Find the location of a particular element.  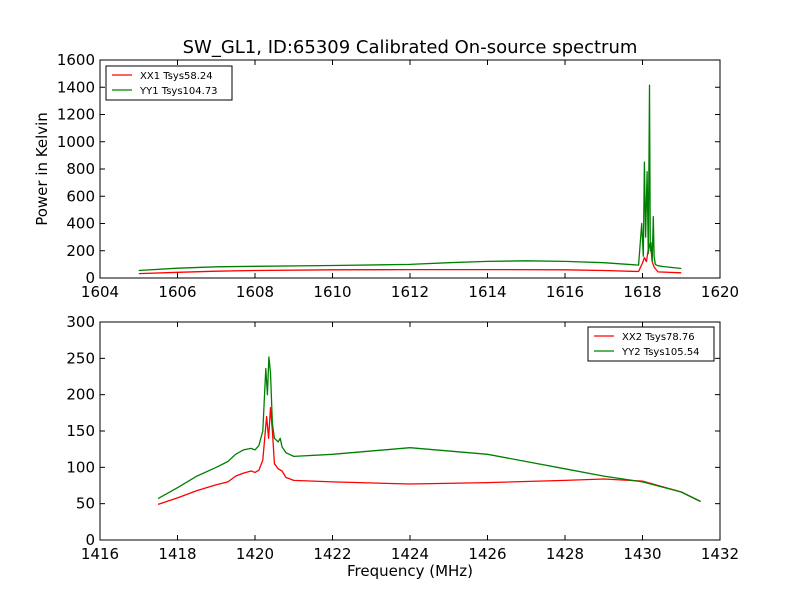

x-tick-label: 1428 is located at coordinates (565, 554).